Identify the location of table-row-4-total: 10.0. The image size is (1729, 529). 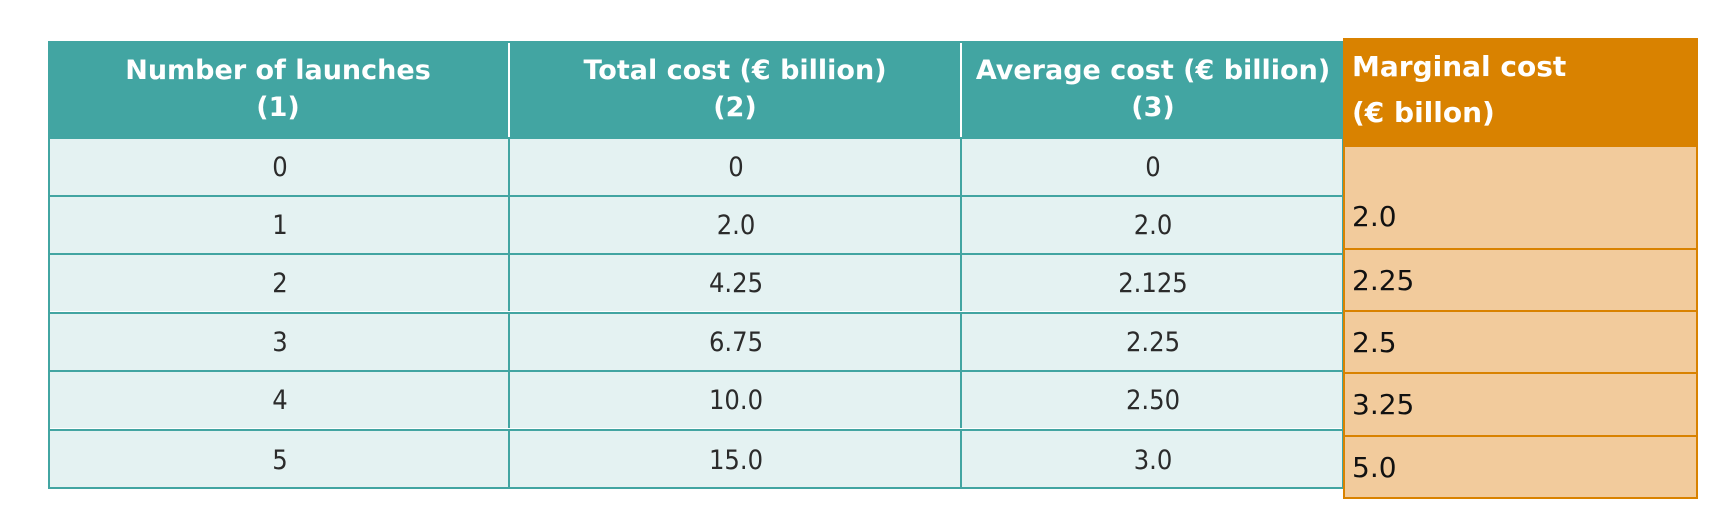
(735, 399).